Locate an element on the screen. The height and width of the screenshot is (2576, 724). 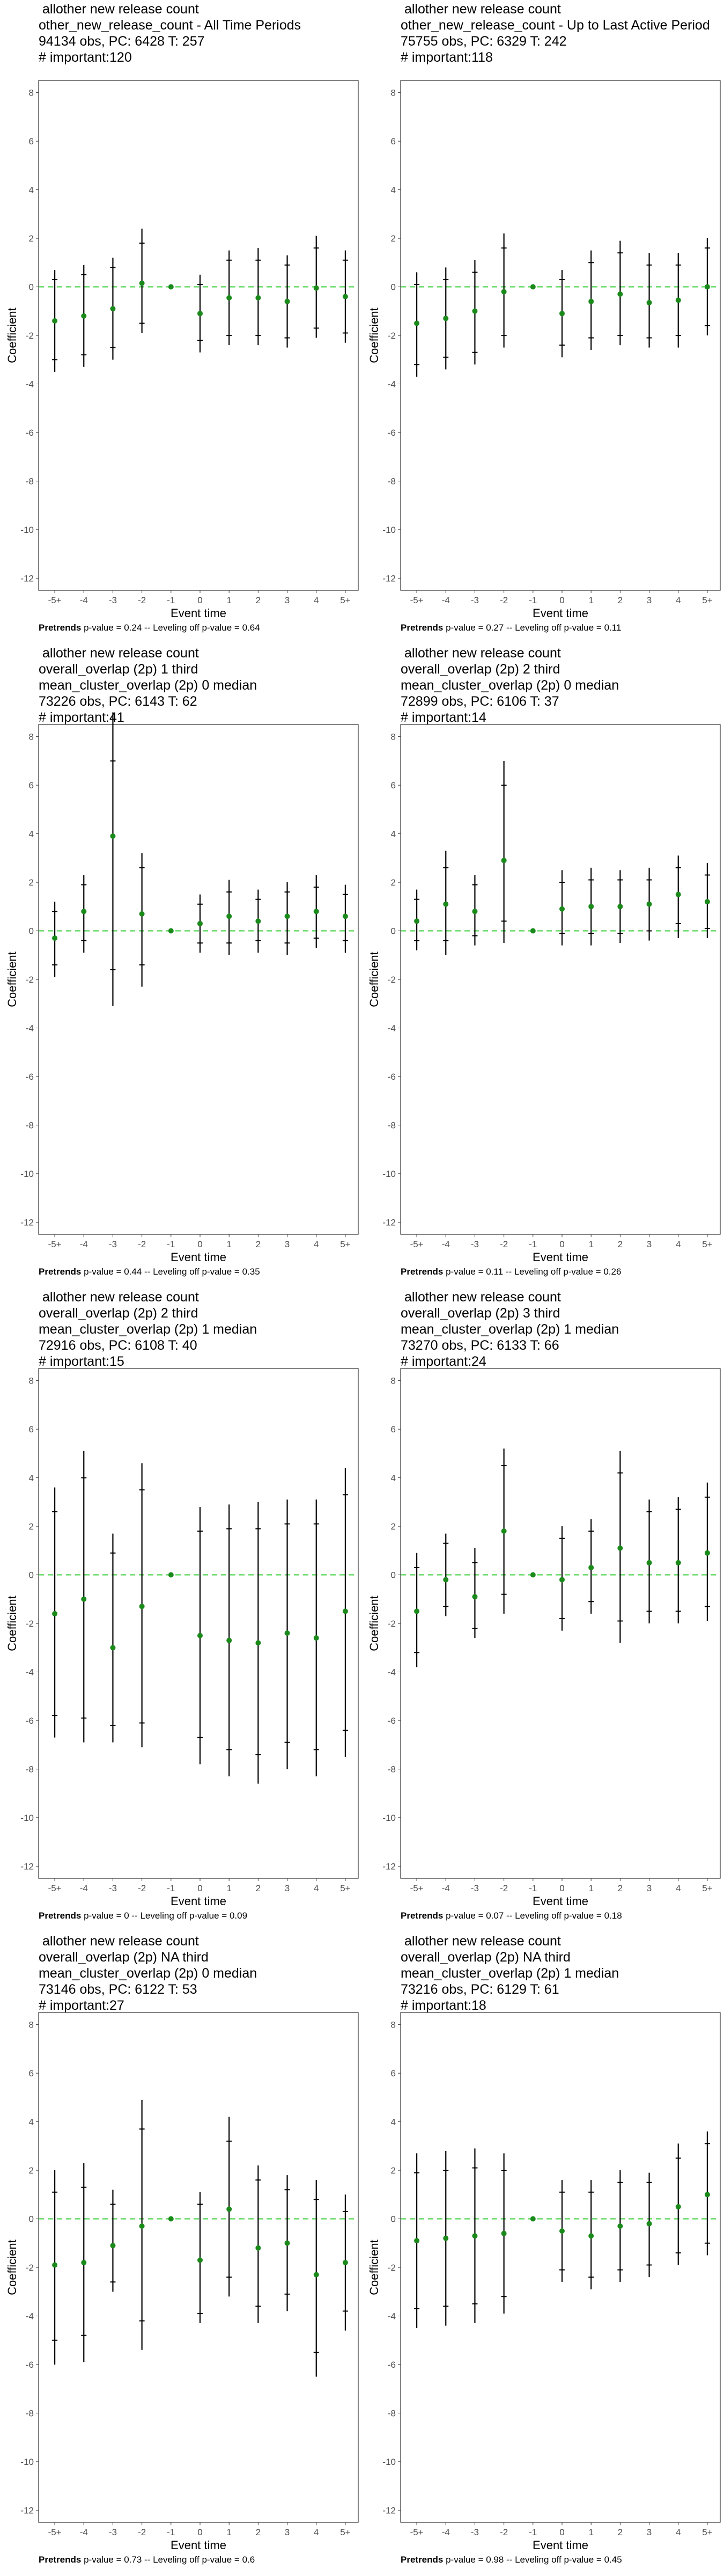
x-tick-label: 3 is located at coordinates (287, 600).